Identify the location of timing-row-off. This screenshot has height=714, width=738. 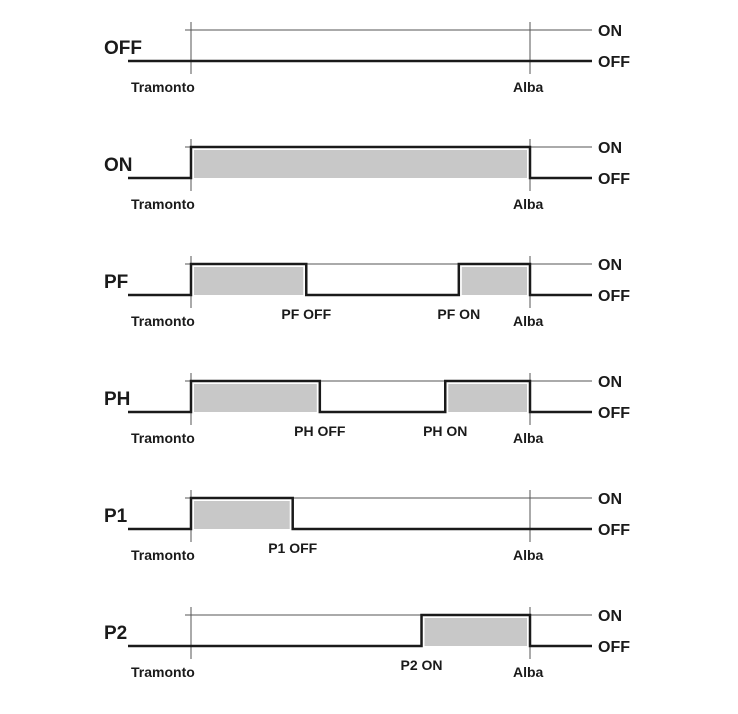
(360, 48).